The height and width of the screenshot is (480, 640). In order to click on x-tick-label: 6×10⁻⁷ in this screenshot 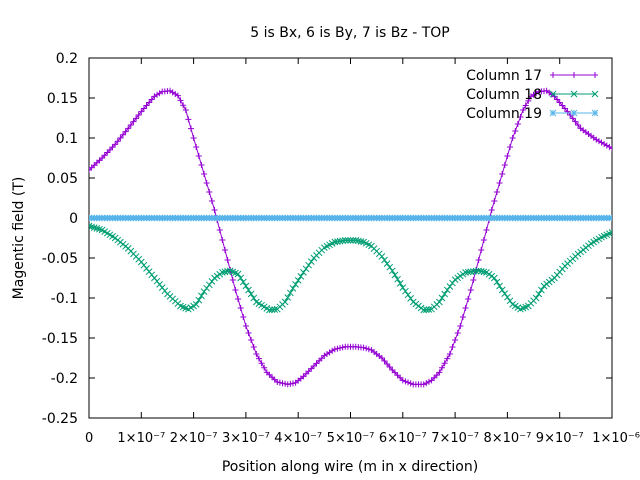, I will do `click(403, 438)`.